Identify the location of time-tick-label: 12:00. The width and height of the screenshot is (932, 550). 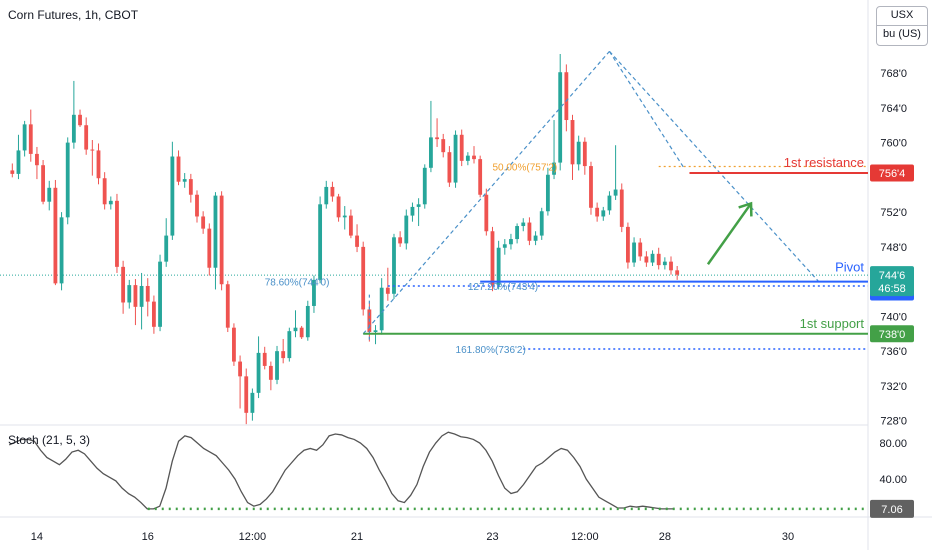
(253, 537).